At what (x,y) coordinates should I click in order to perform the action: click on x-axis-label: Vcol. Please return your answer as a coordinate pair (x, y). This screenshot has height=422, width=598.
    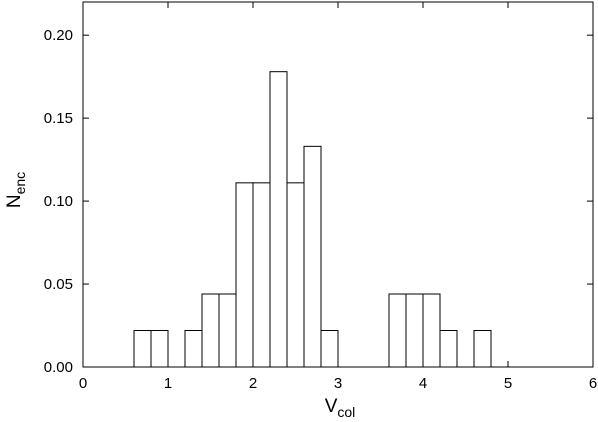
    Looking at the image, I should click on (340, 408).